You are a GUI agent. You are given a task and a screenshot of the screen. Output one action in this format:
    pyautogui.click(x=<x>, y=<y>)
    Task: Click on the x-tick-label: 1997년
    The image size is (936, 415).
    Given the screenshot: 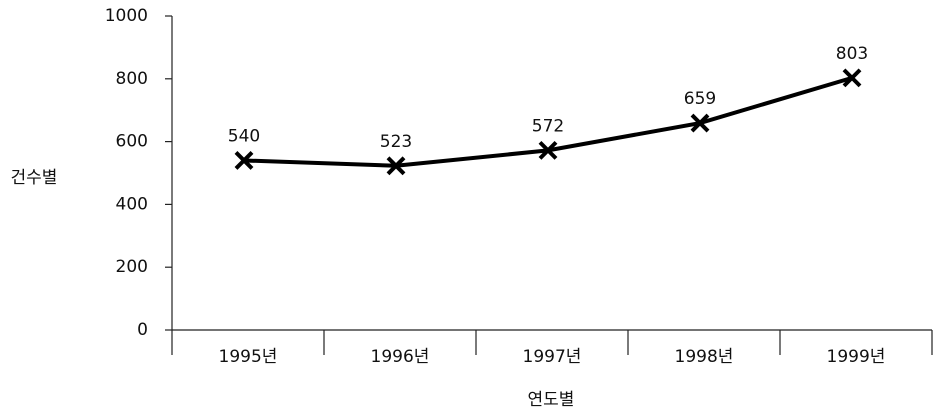 What is the action you would take?
    pyautogui.click(x=552, y=357)
    